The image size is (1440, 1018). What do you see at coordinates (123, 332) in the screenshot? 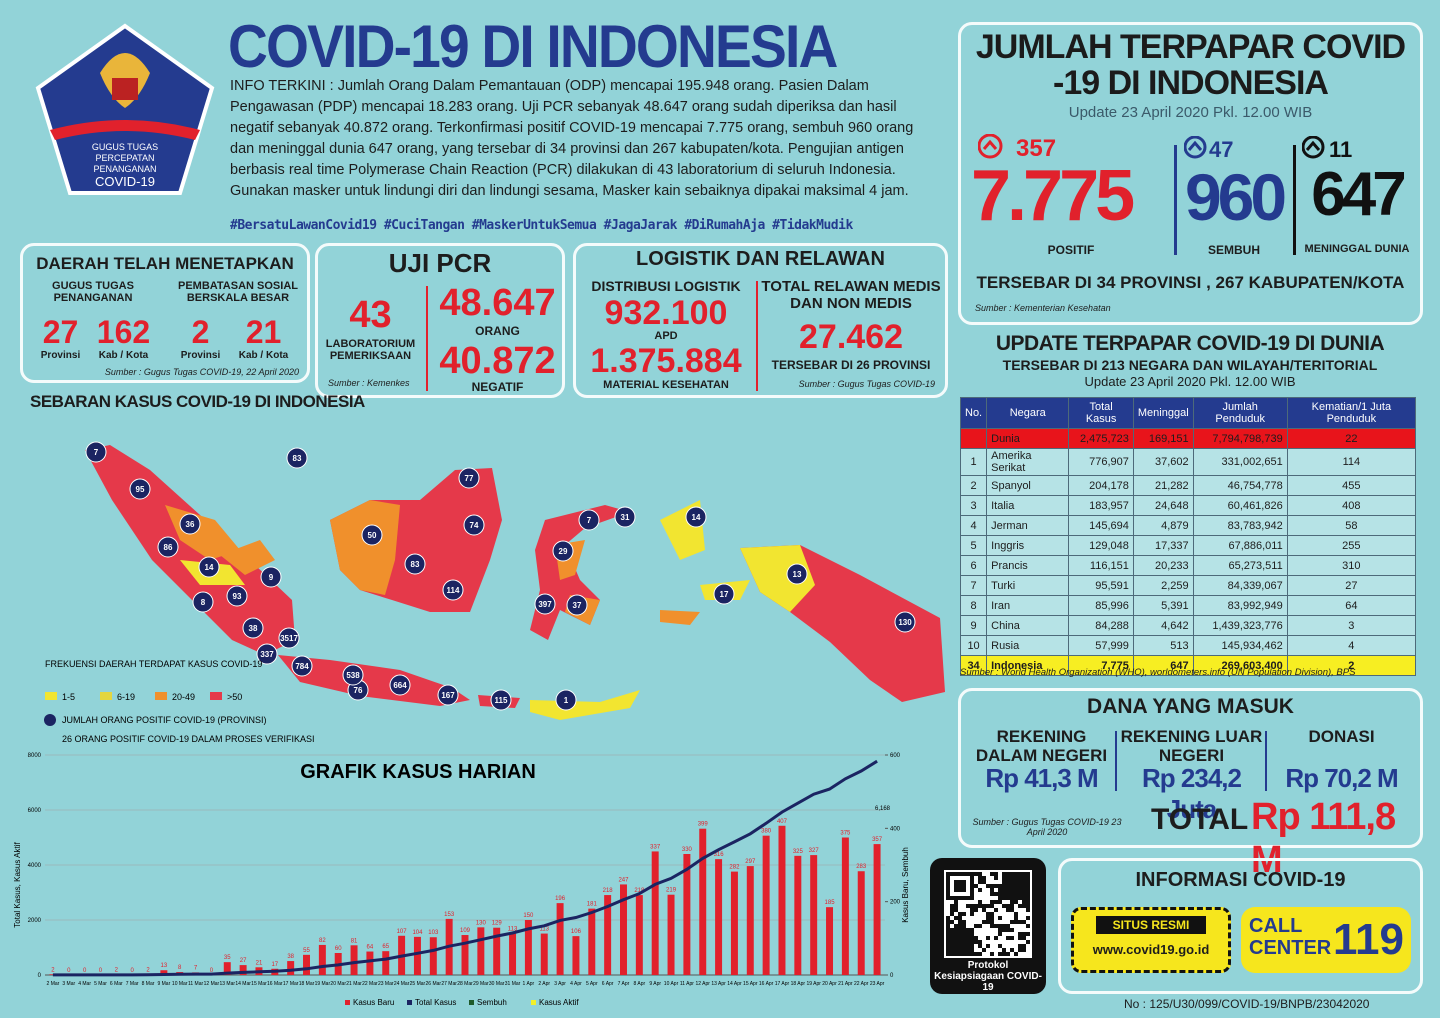
I see `value: 162` at bounding box center [123, 332].